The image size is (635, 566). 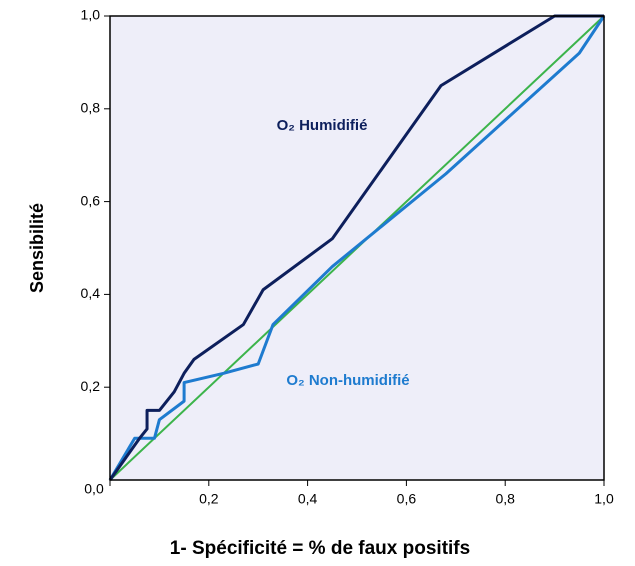 I want to click on series-label: O₂ Non-humidifié, so click(x=347, y=380).